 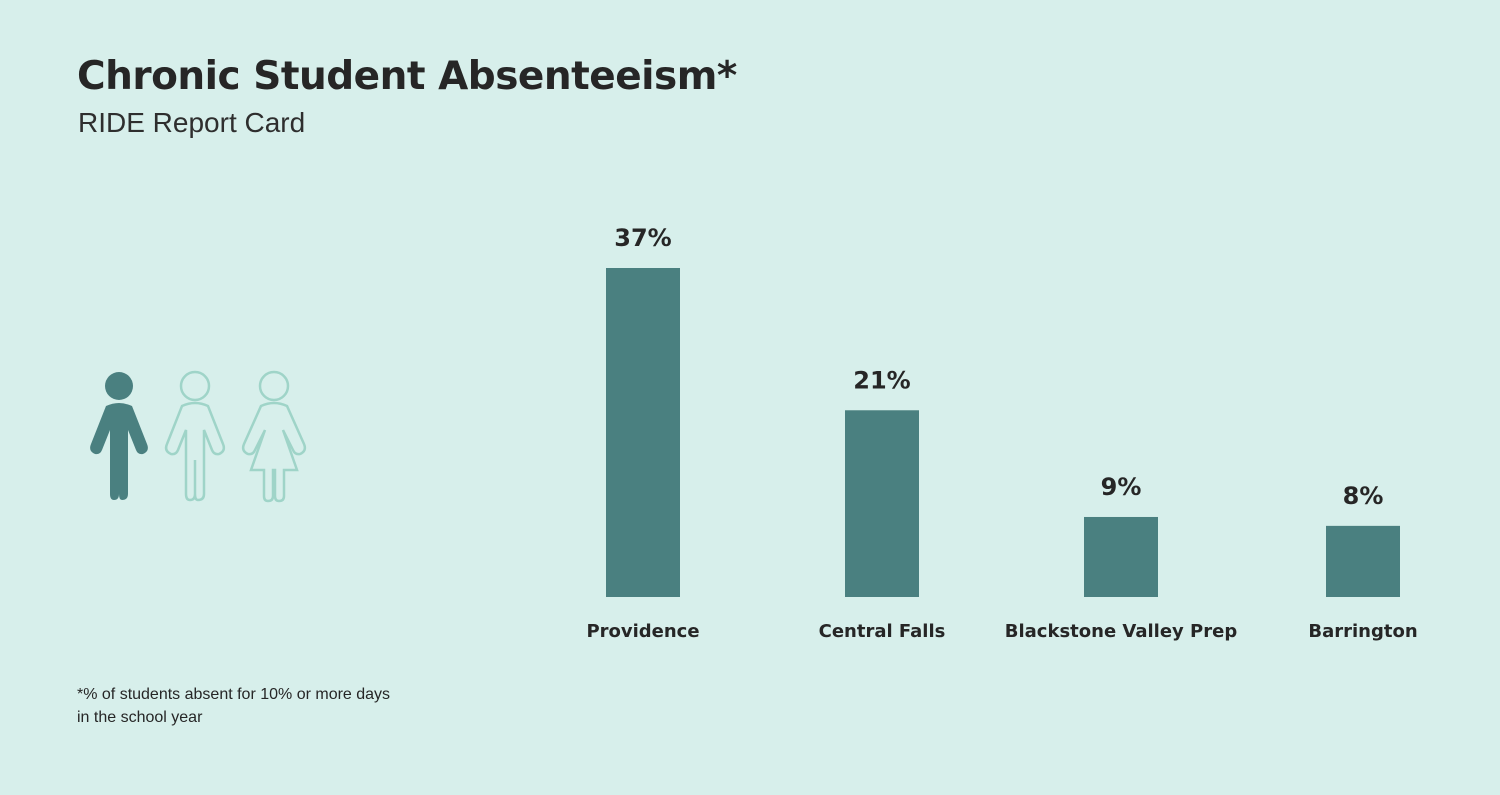 I want to click on footnote-line-2: in the school year, so click(x=140, y=717).